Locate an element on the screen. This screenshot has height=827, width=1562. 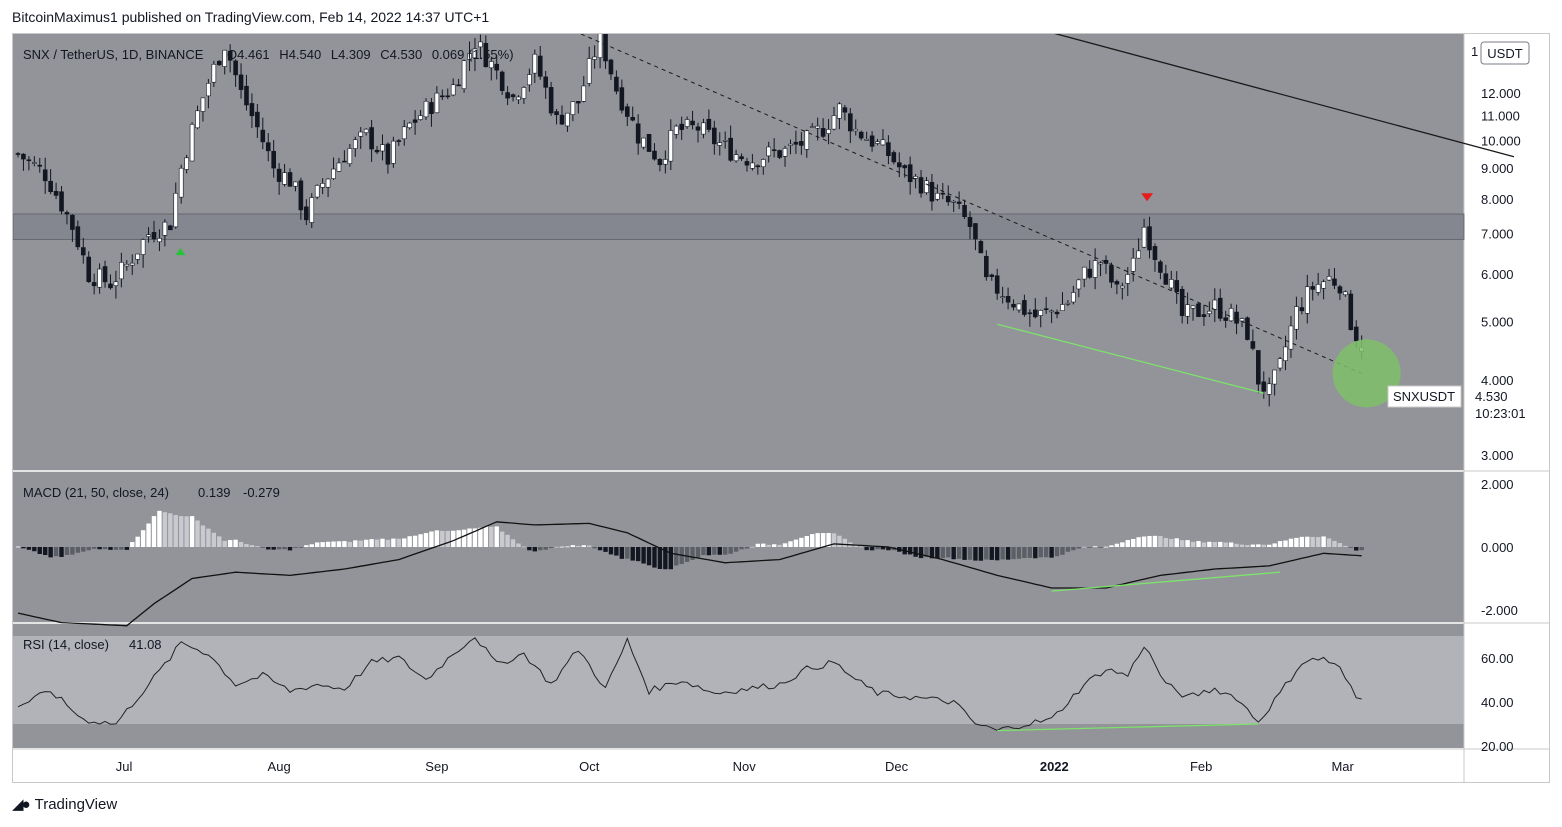
footer-brand: TradingView is located at coordinates (76, 804).